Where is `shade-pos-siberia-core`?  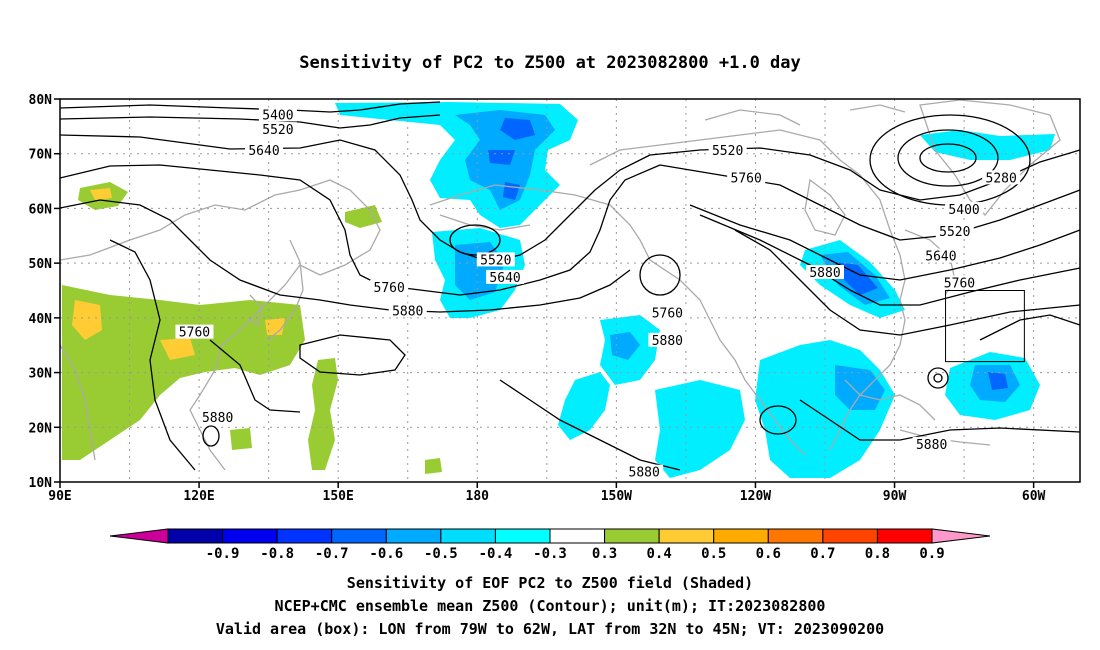 shade-pos-siberia-core is located at coordinates (101, 194).